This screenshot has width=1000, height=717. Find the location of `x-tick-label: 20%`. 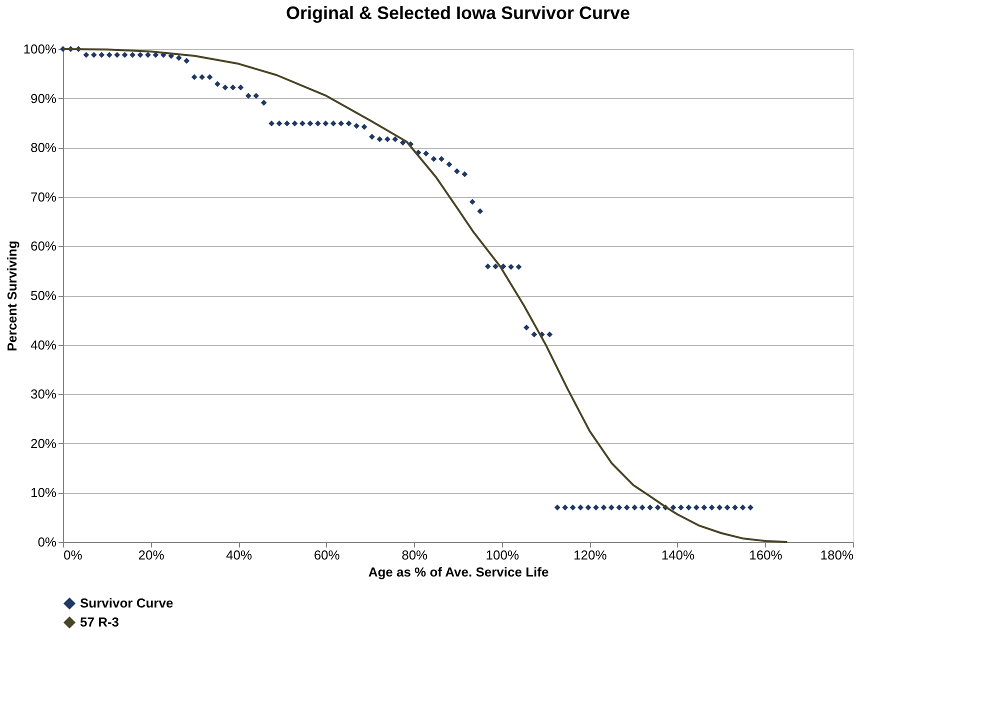

x-tick-label: 20% is located at coordinates (151, 555).